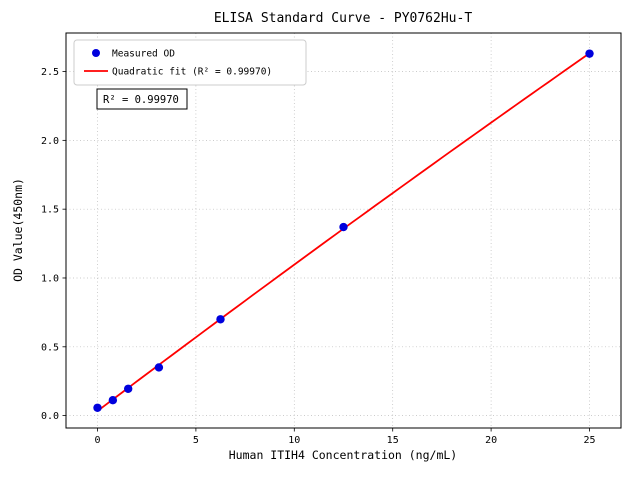 This screenshot has height=480, width=640. What do you see at coordinates (343, 18) in the screenshot?
I see `chart-title: ELISA Standard Curve - PY0762Hu-T` at bounding box center [343, 18].